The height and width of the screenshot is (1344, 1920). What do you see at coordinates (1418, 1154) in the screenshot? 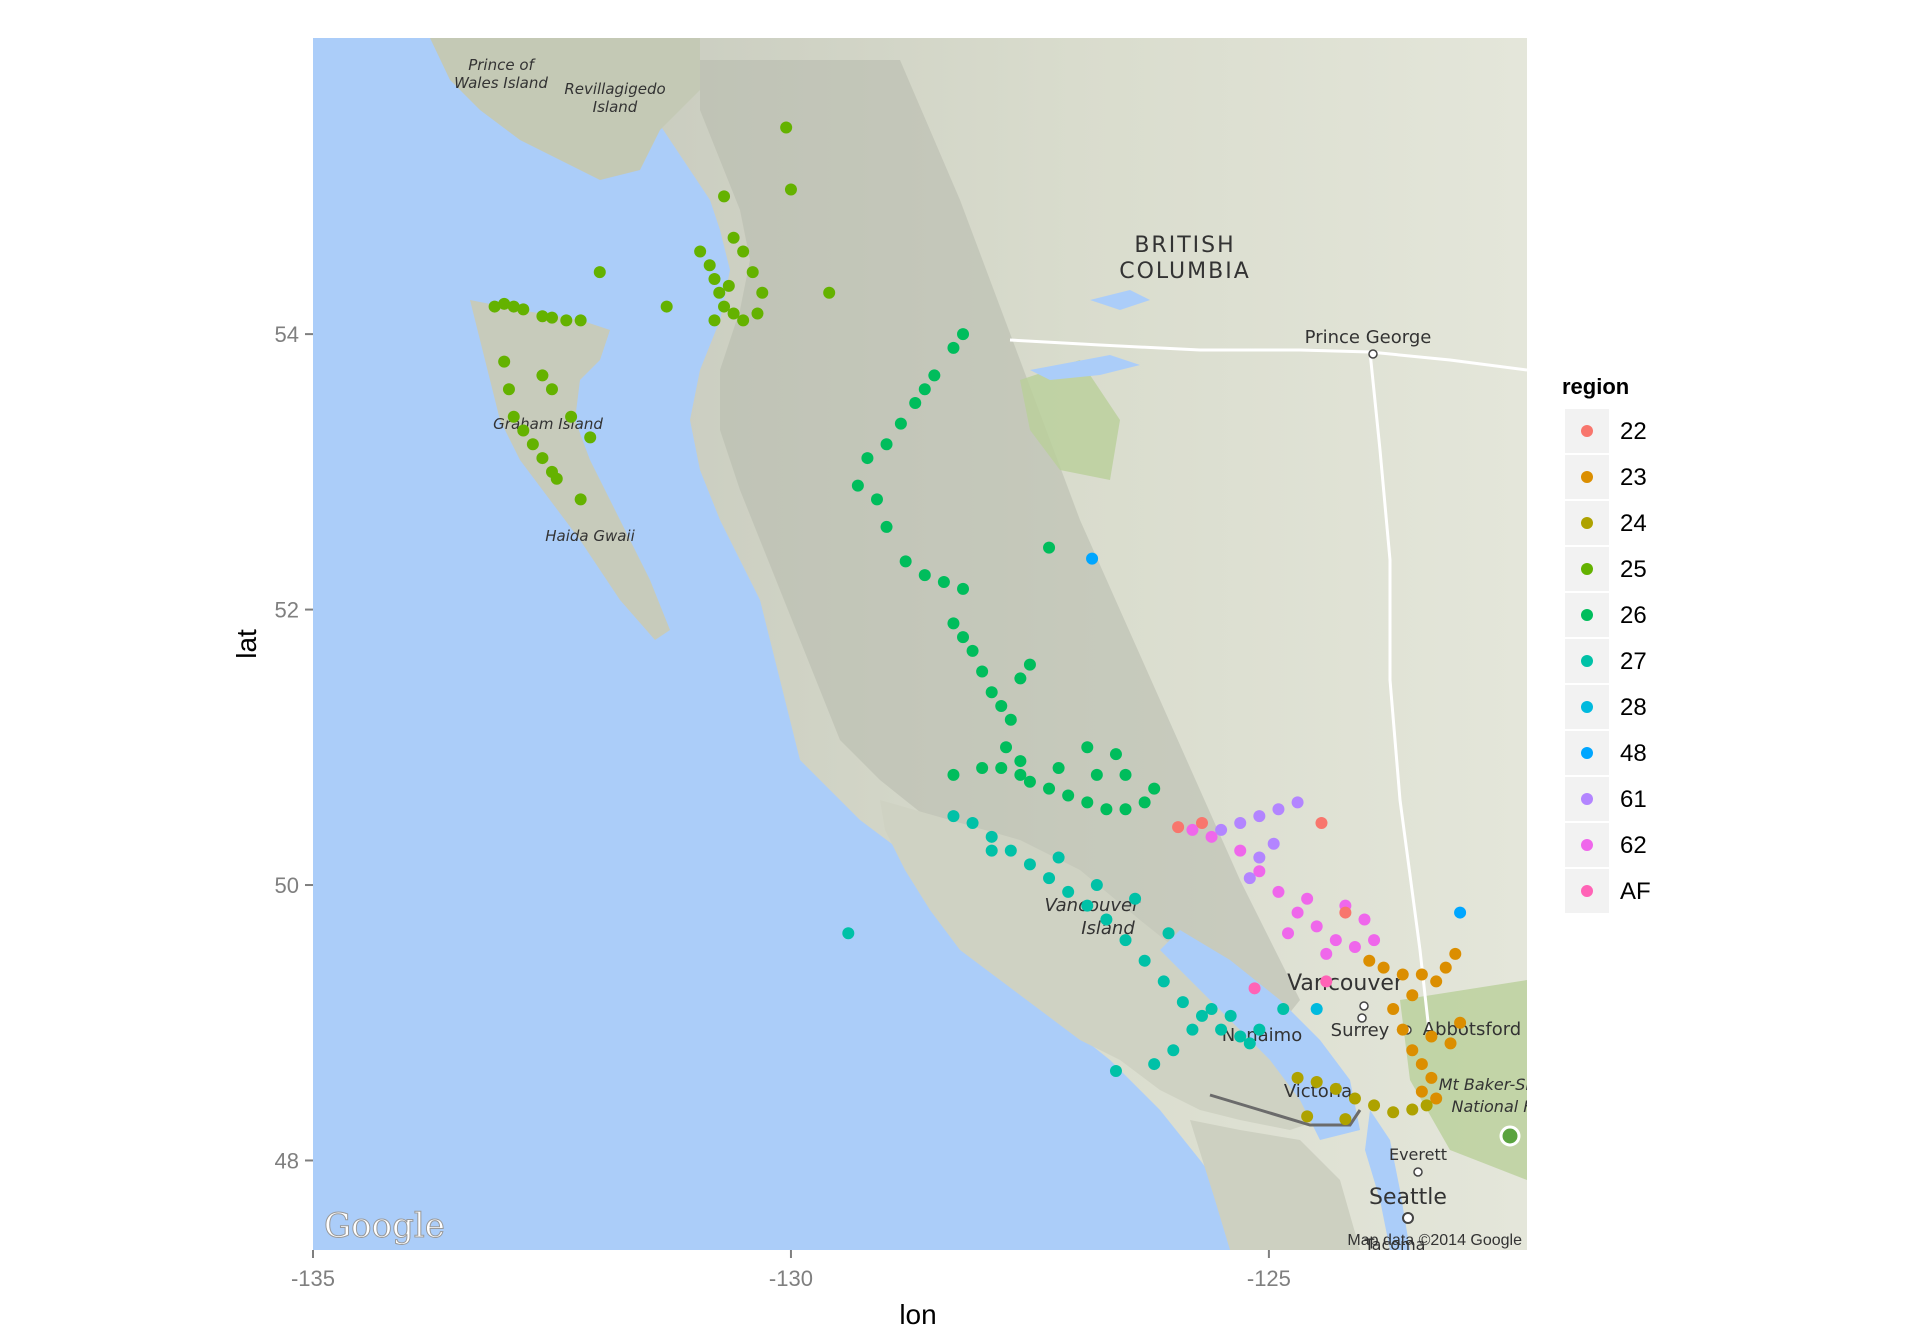
I see `label-everett: Everett` at bounding box center [1418, 1154].